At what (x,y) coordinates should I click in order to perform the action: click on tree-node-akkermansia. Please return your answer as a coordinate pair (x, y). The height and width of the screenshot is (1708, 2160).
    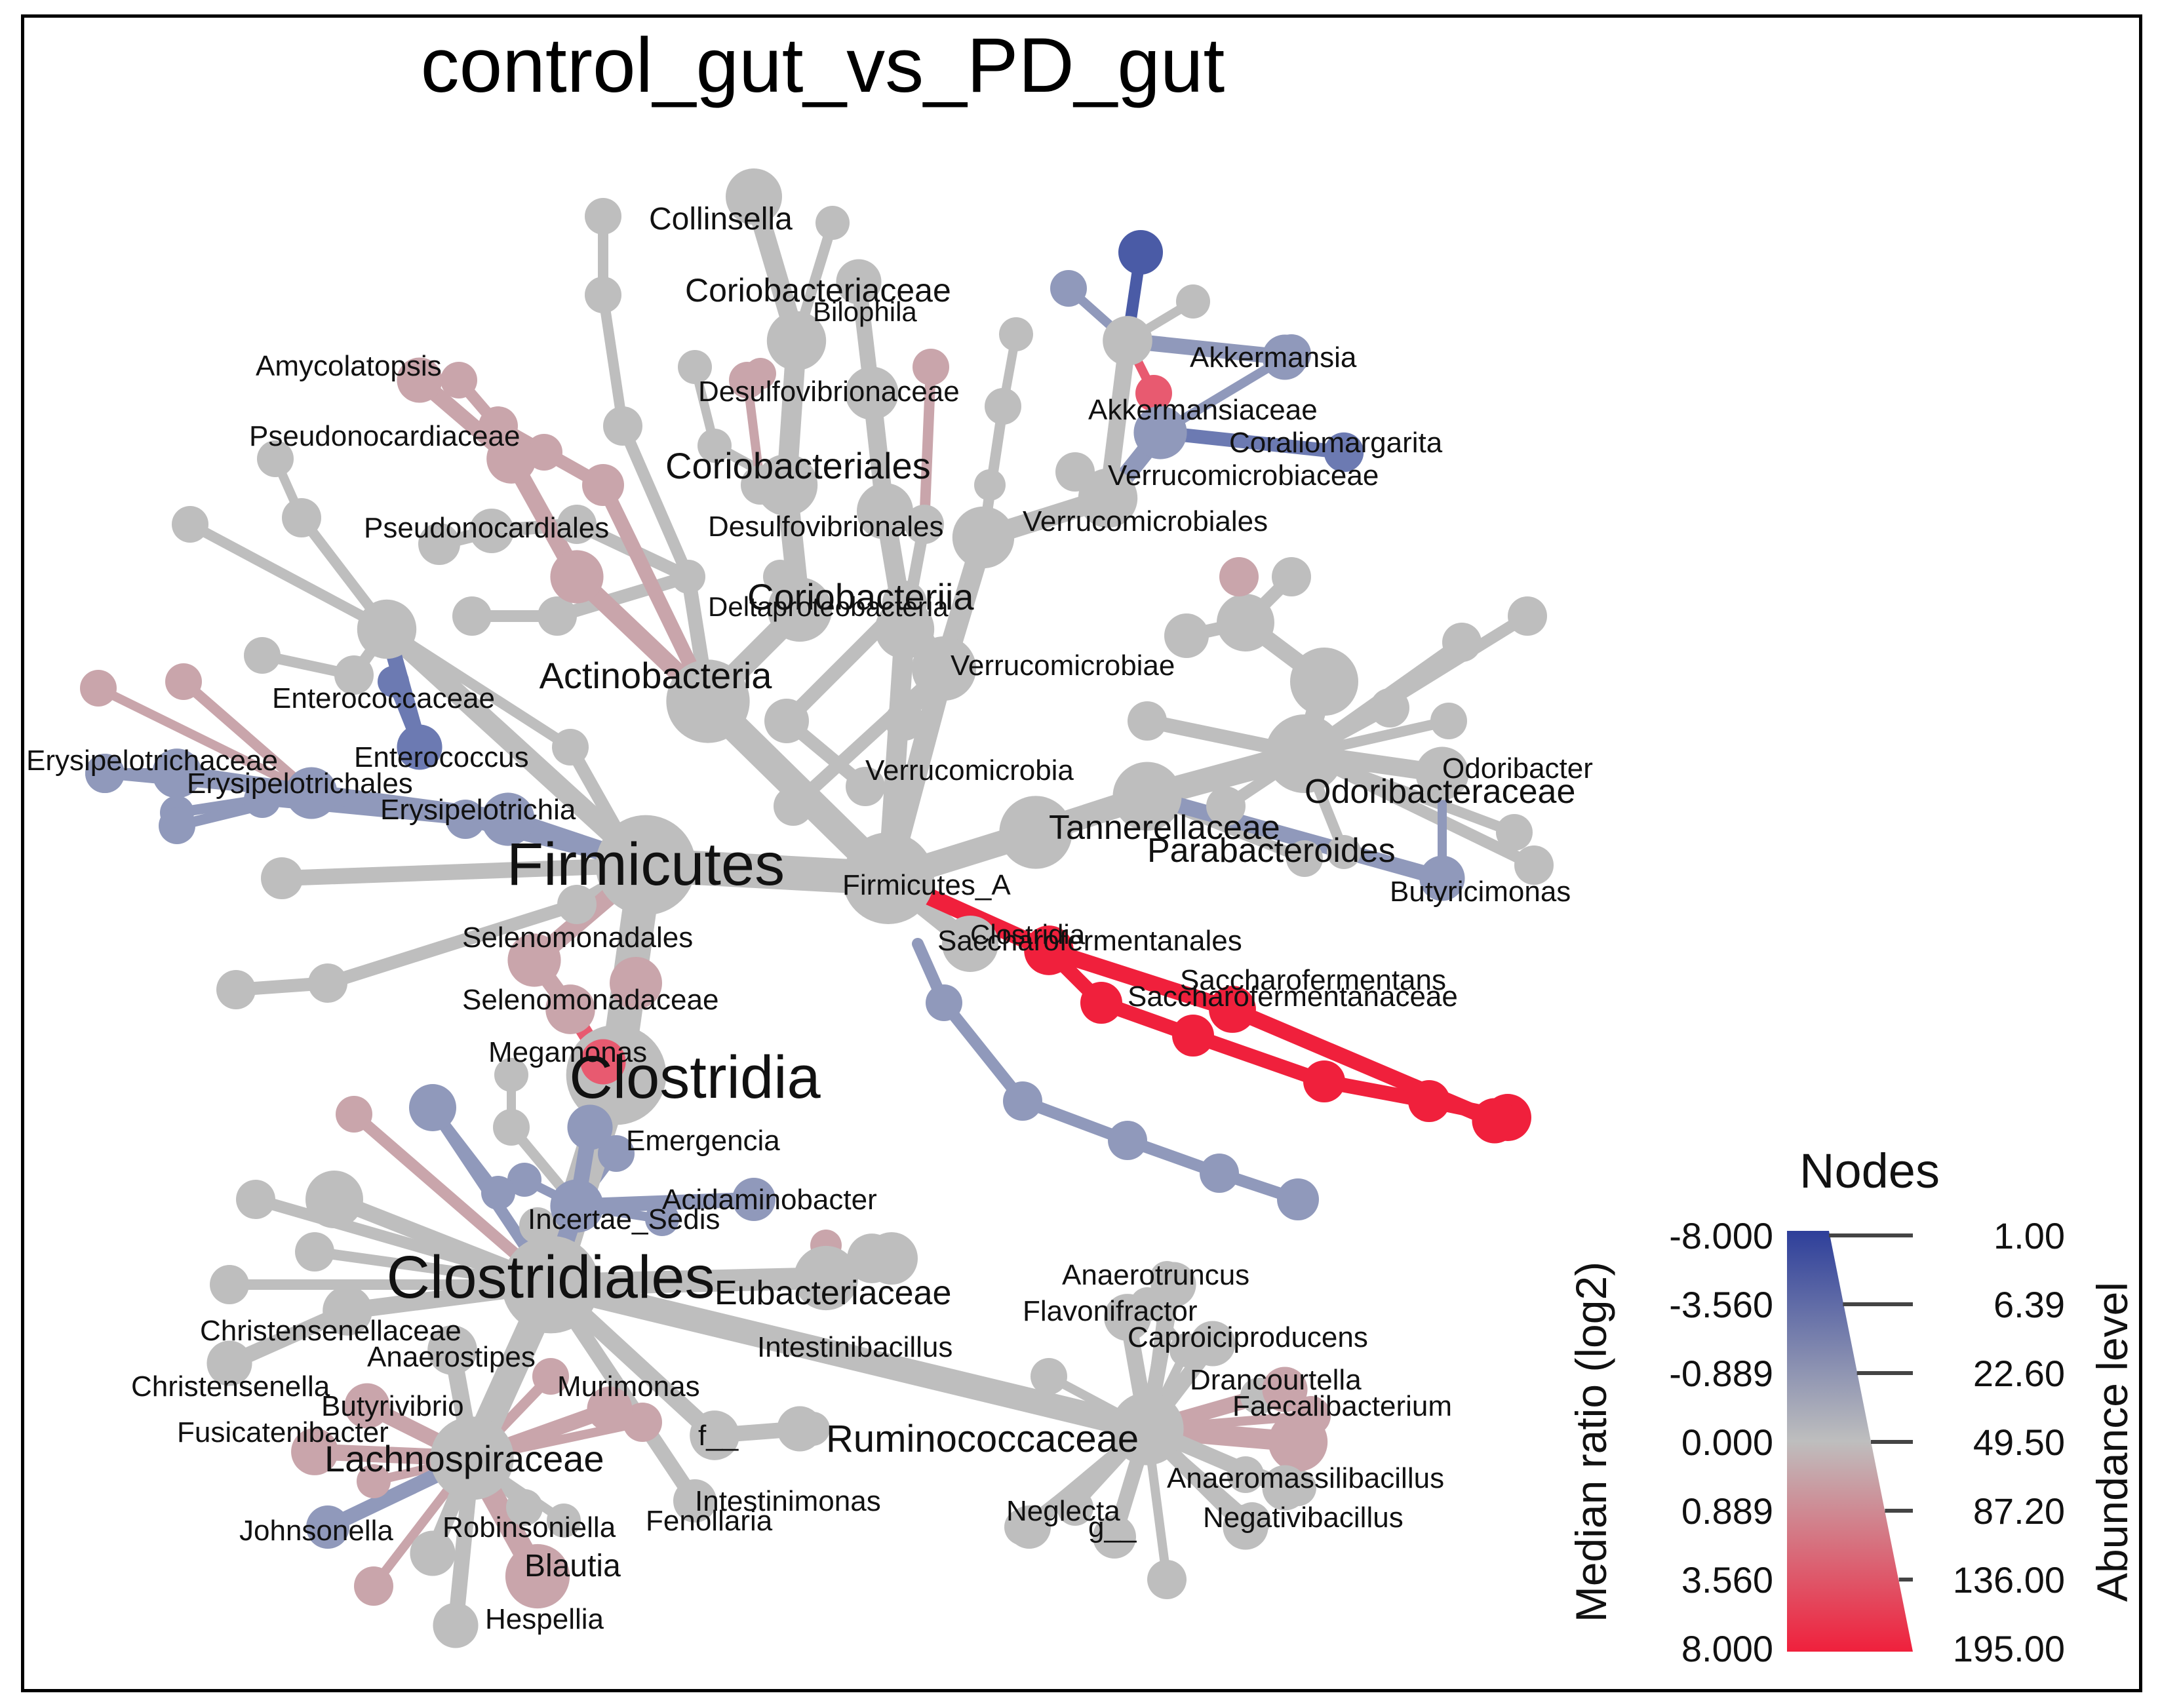
    Looking at the image, I should click on (1285, 357).